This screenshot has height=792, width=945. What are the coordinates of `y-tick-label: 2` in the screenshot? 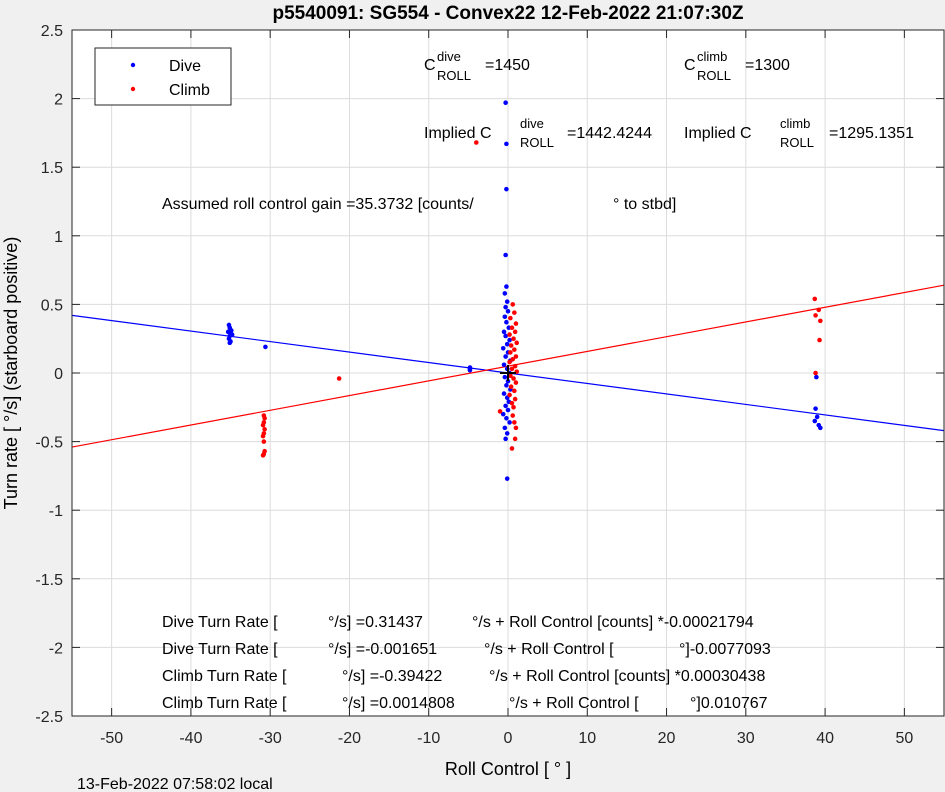 It's located at (58, 100).